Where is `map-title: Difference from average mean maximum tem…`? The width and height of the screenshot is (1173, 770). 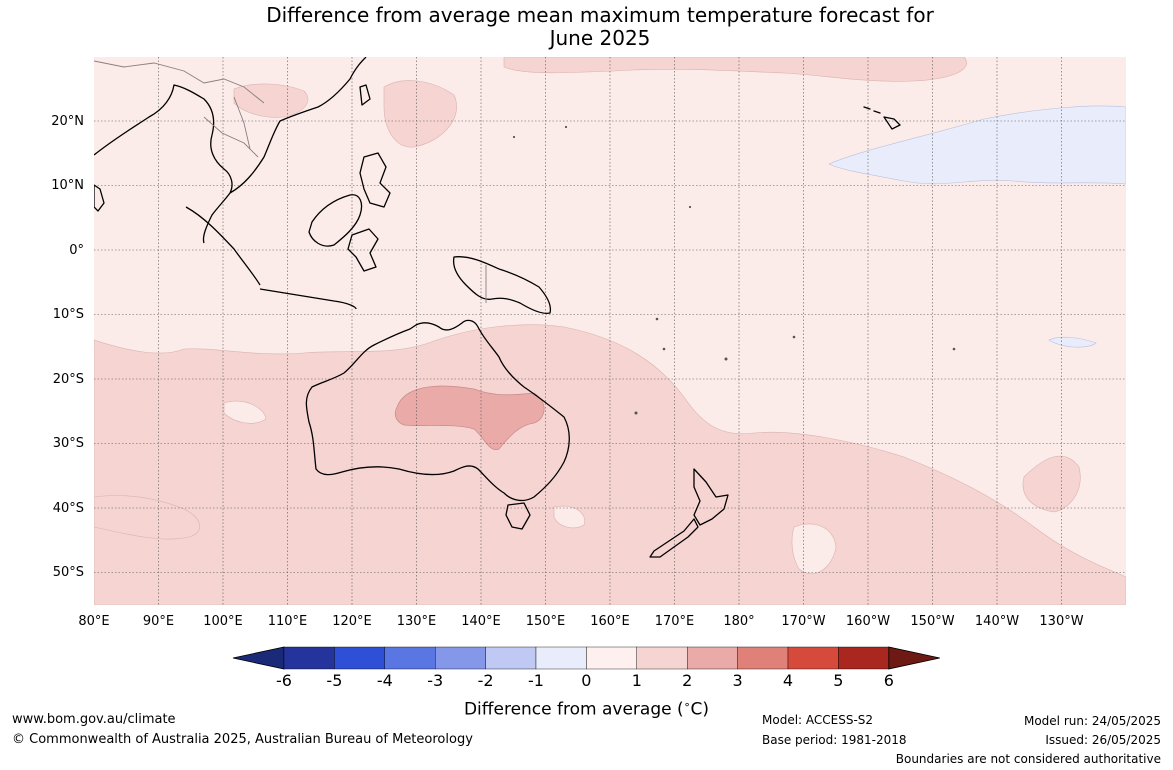
map-title: Difference from average mean maximum tem… is located at coordinates (586, 27).